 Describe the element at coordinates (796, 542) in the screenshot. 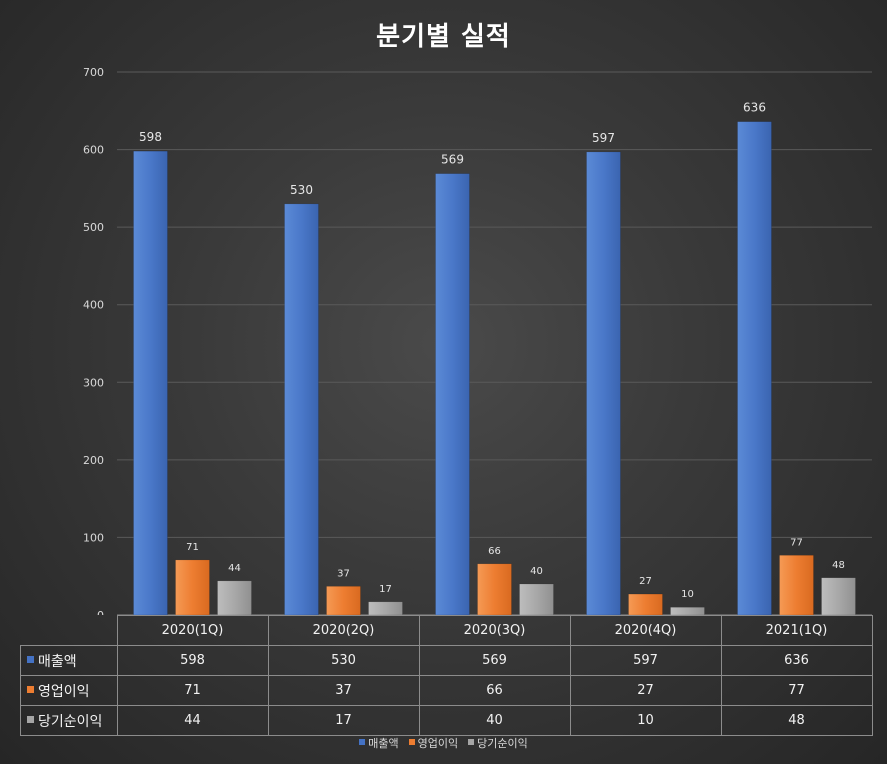

I see `data-label: 77` at that location.